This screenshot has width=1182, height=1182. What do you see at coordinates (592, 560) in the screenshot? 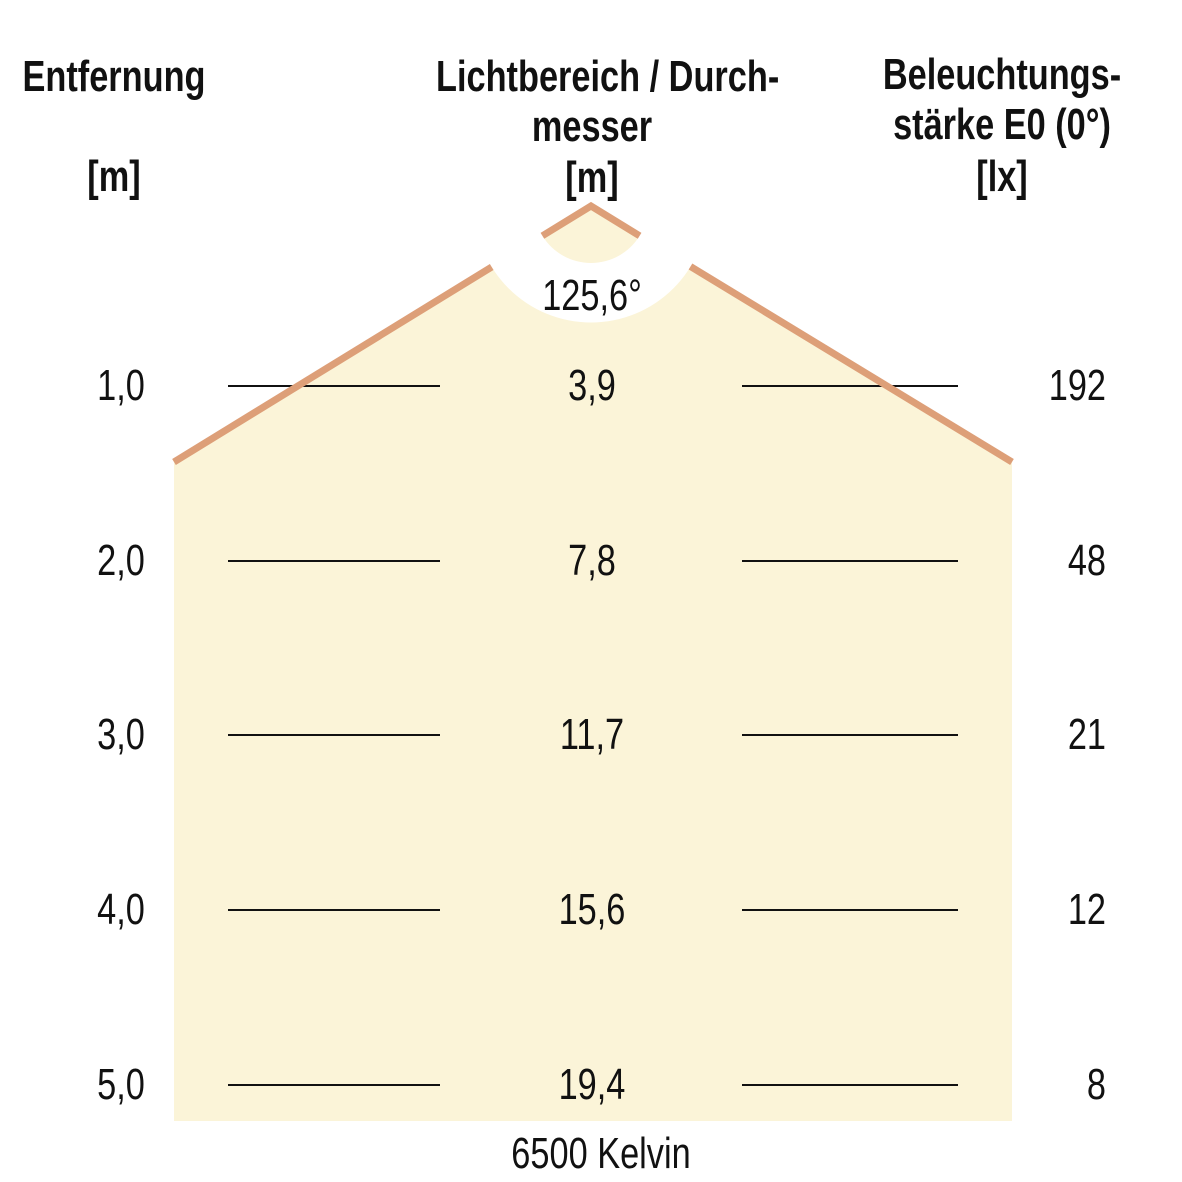
I see `diameter-value: 7,8` at bounding box center [592, 560].